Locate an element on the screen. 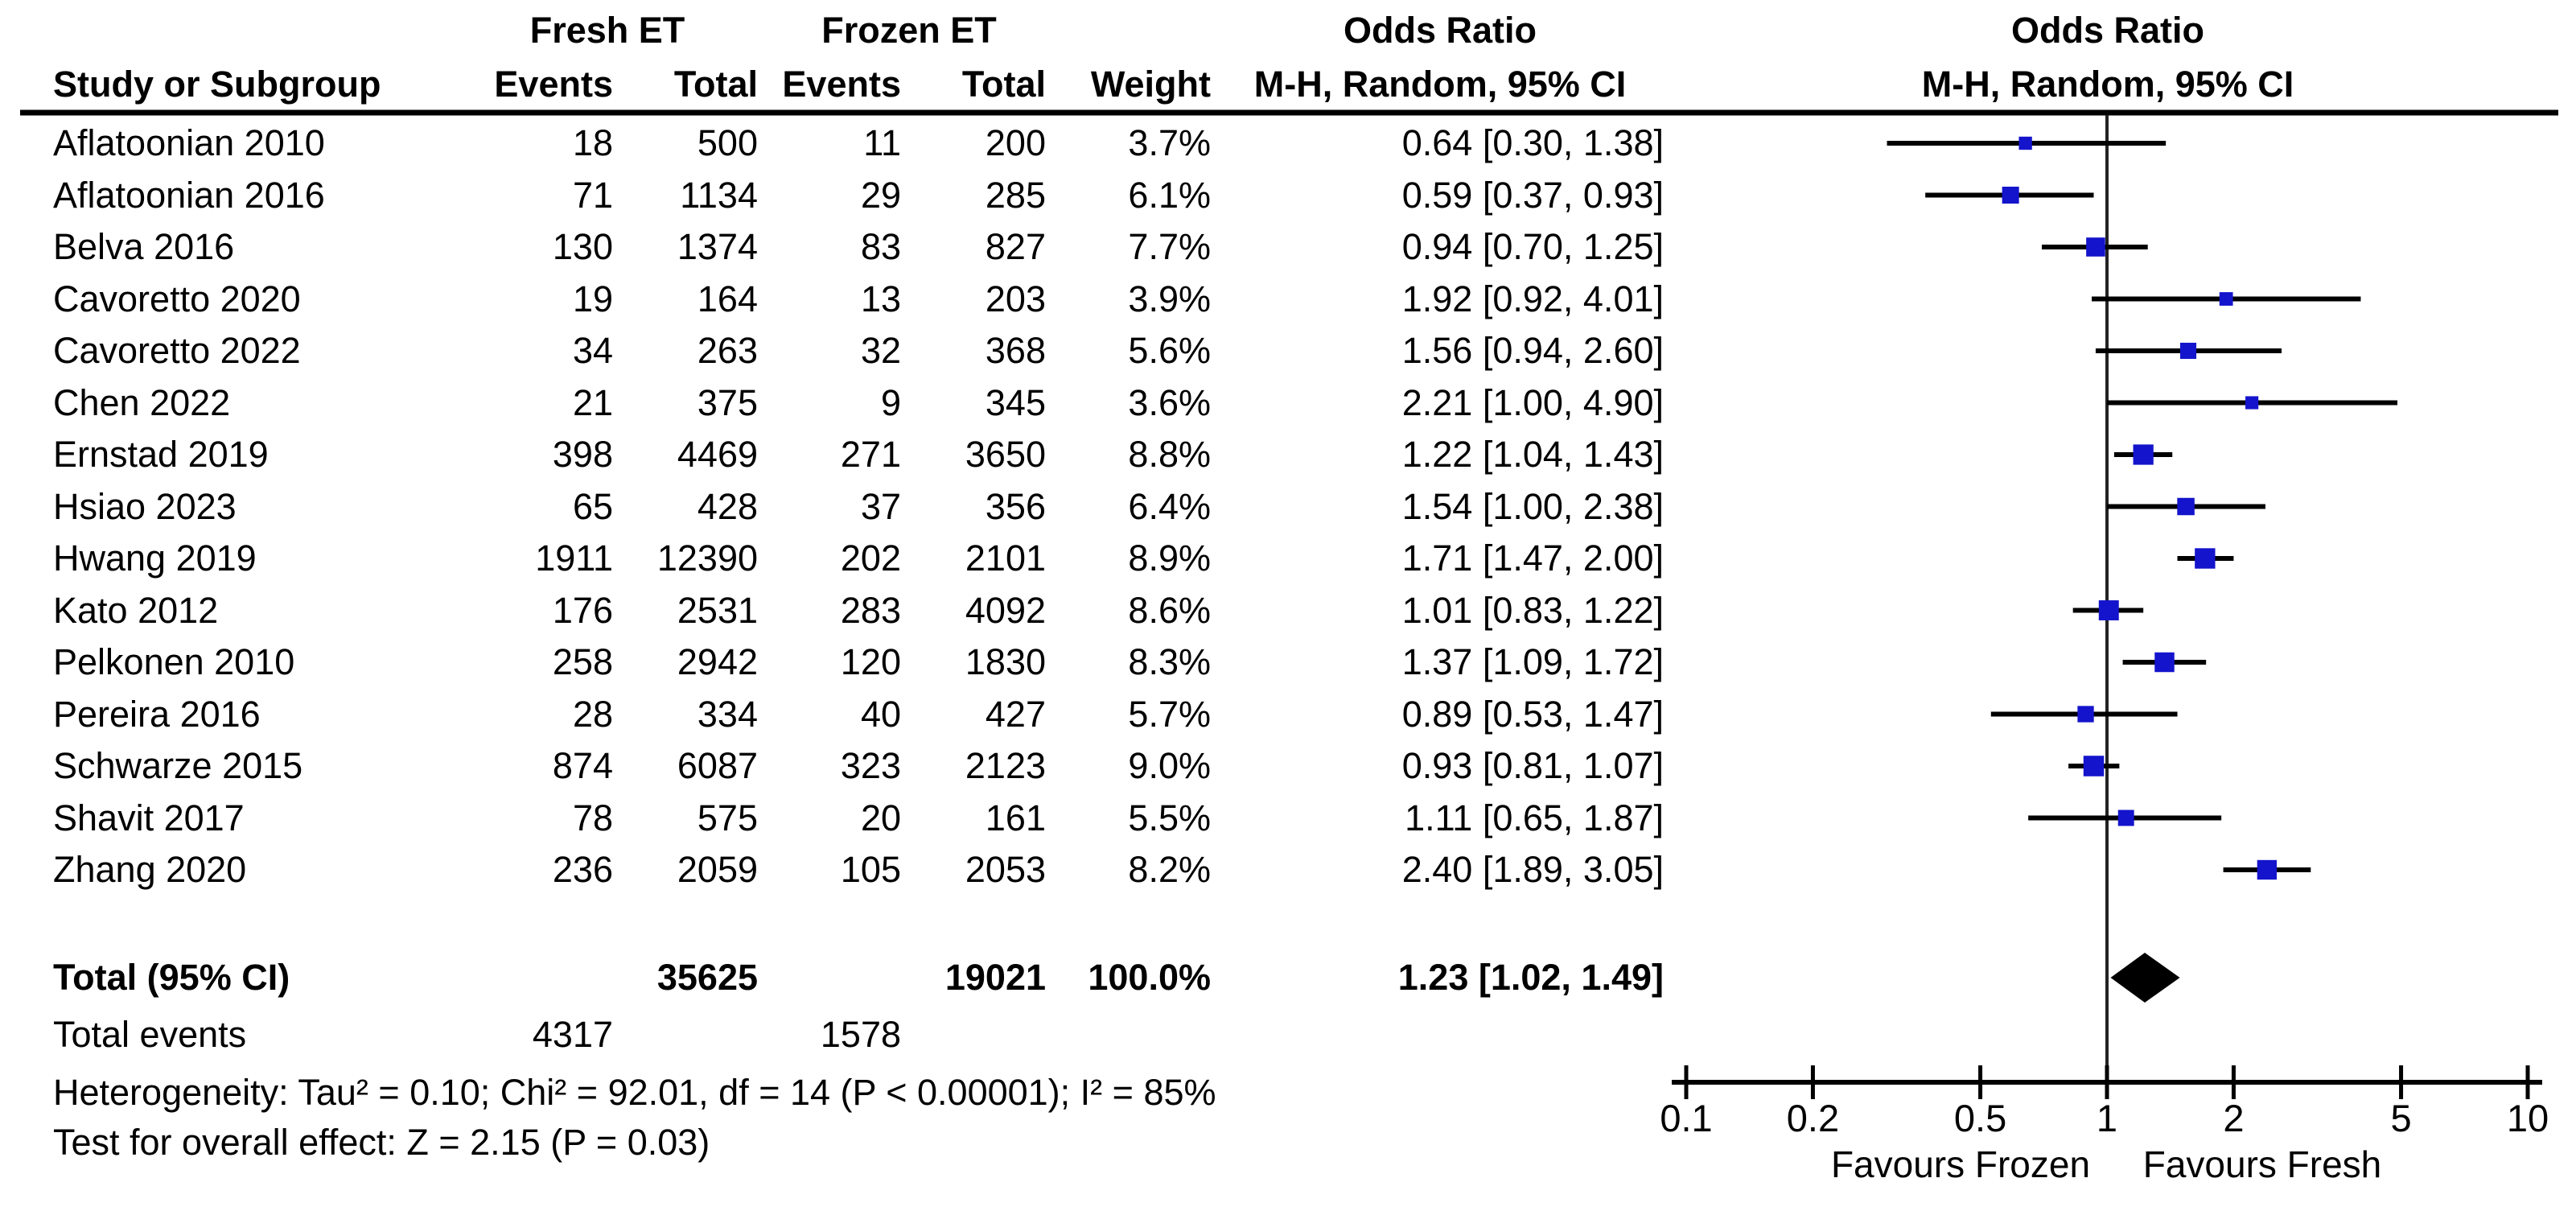 The image size is (2576, 1211). cell-fresh-total: 1374 is located at coordinates (717, 246).